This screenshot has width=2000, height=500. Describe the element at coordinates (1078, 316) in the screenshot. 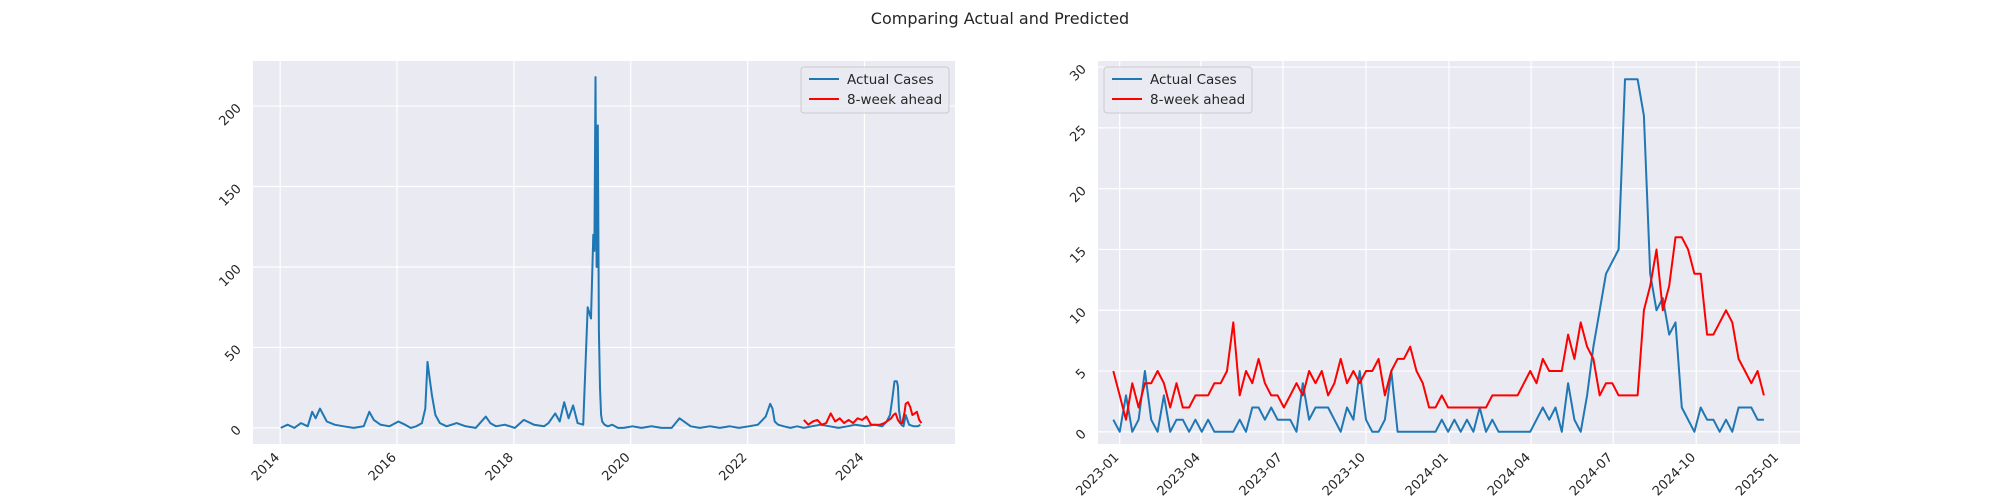

I see `right-y-tick-label: 10` at that location.